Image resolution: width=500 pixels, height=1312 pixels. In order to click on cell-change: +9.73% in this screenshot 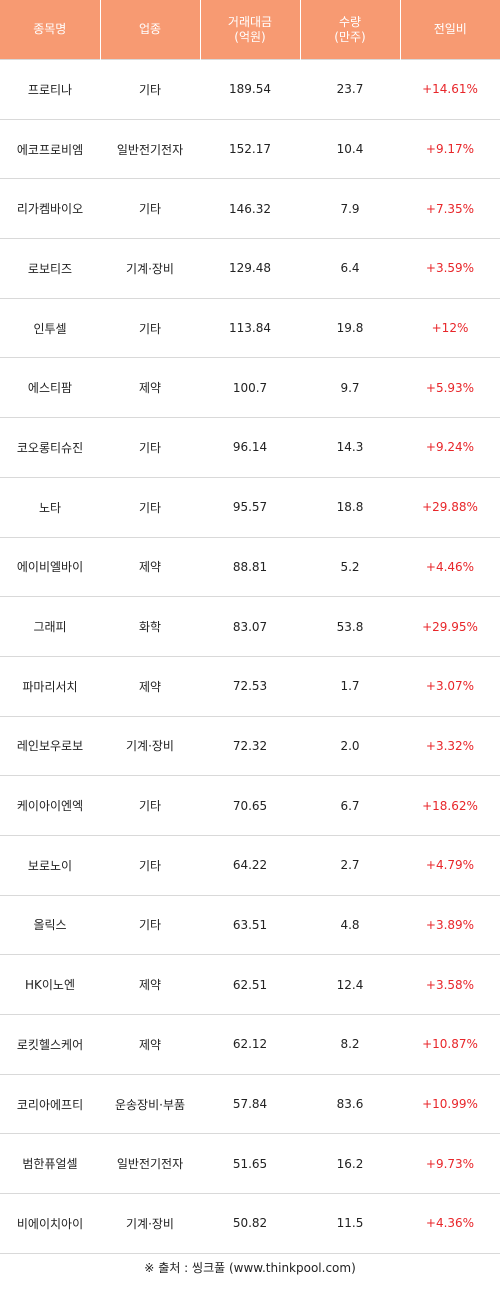, I will do `click(450, 1164)`.